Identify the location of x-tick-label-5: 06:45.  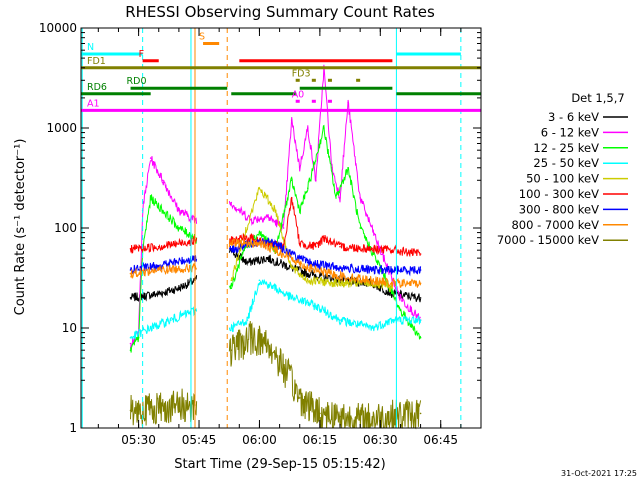
(440, 440).